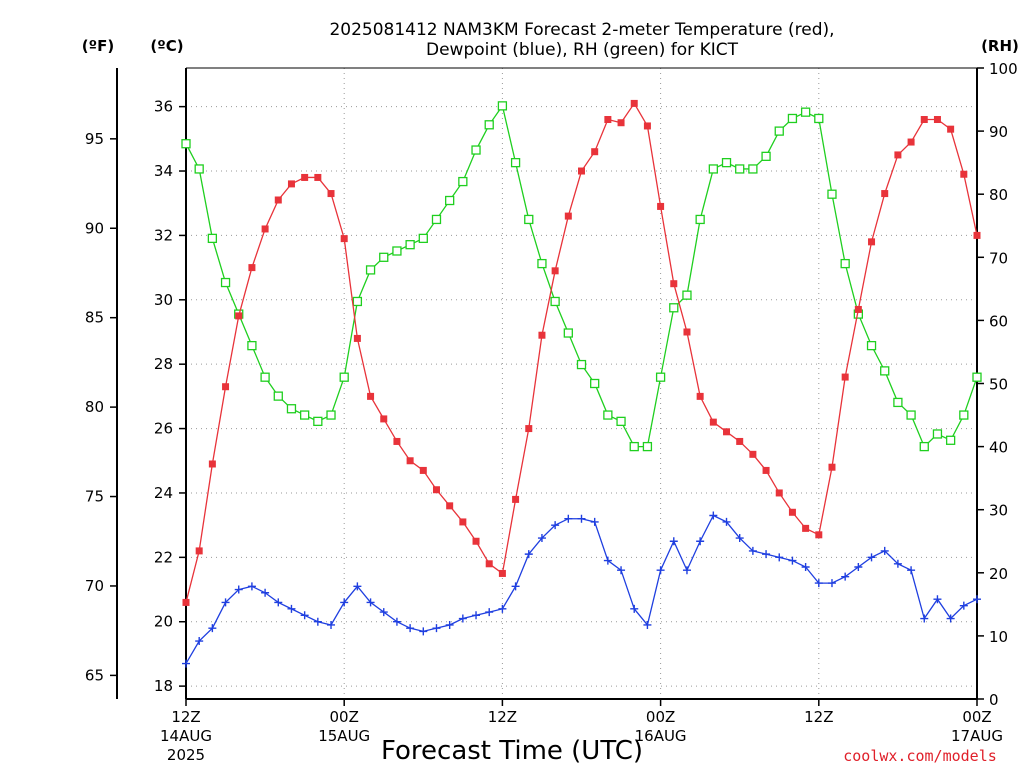  I want to click on celsius-tick-label: 32, so click(163, 235).